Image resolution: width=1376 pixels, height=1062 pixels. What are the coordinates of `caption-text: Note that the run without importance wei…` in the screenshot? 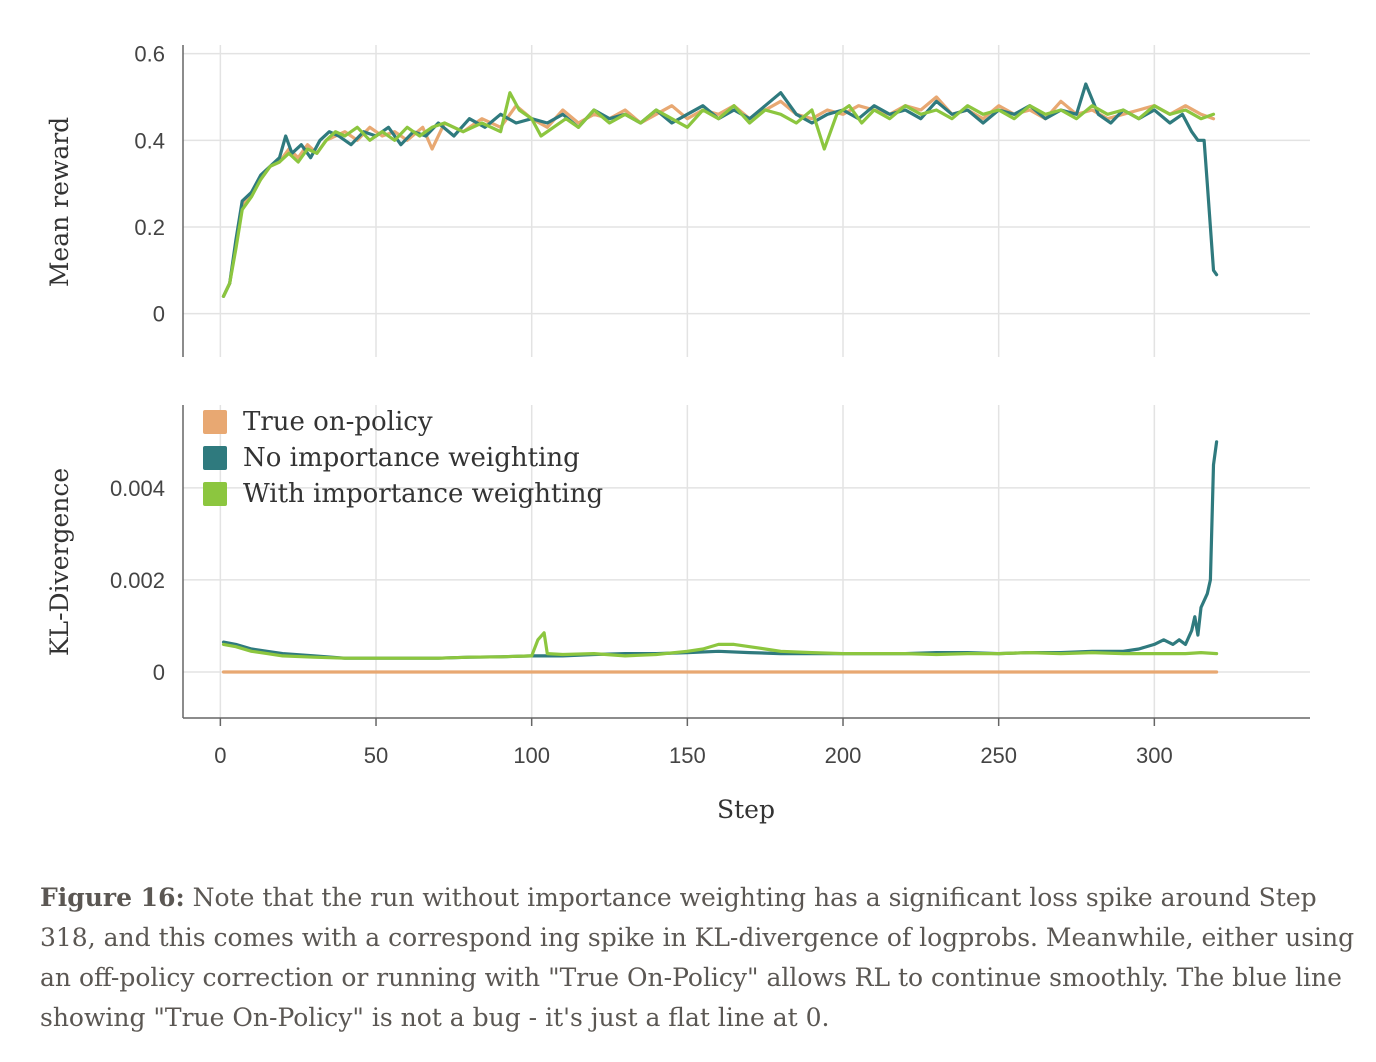 It's located at (697, 957).